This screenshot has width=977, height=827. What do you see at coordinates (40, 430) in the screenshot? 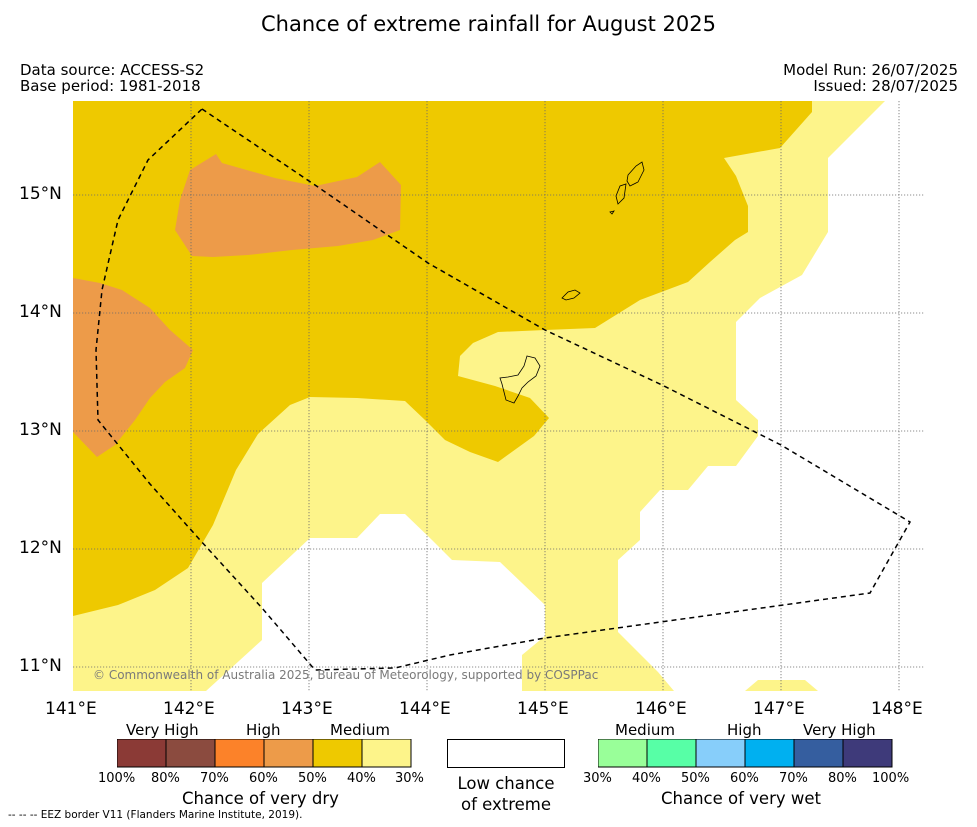
I see `lat-label-13n: 13°N` at bounding box center [40, 430].